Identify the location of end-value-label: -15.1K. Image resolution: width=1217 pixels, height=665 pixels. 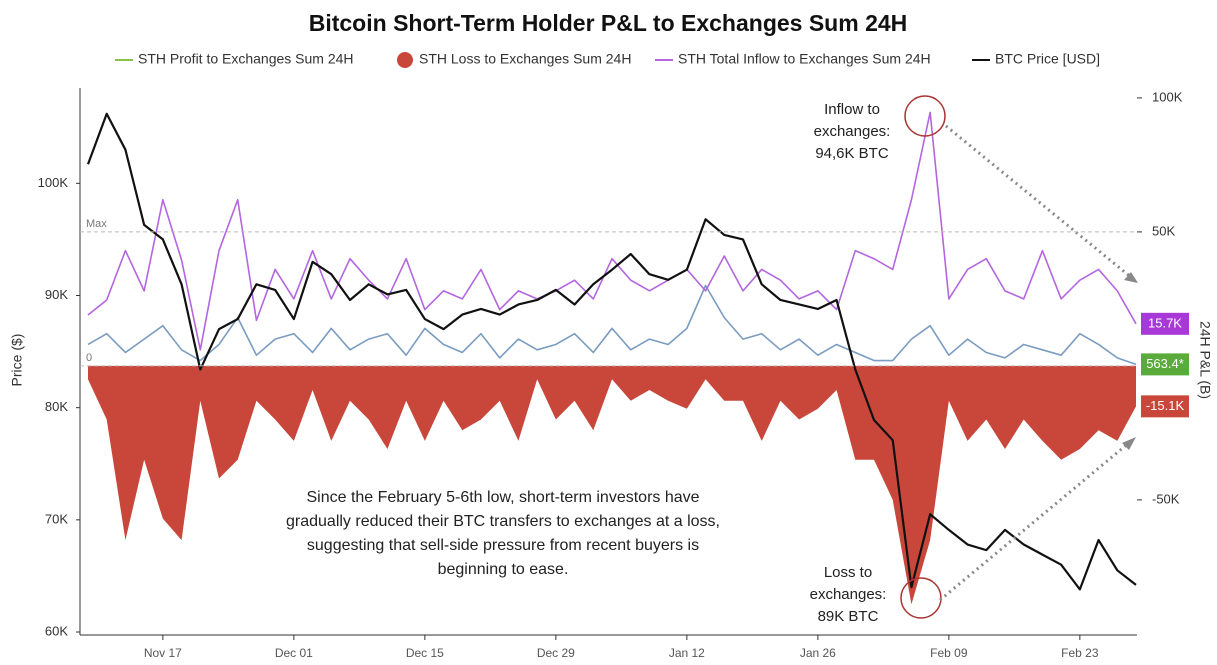
(1165, 405).